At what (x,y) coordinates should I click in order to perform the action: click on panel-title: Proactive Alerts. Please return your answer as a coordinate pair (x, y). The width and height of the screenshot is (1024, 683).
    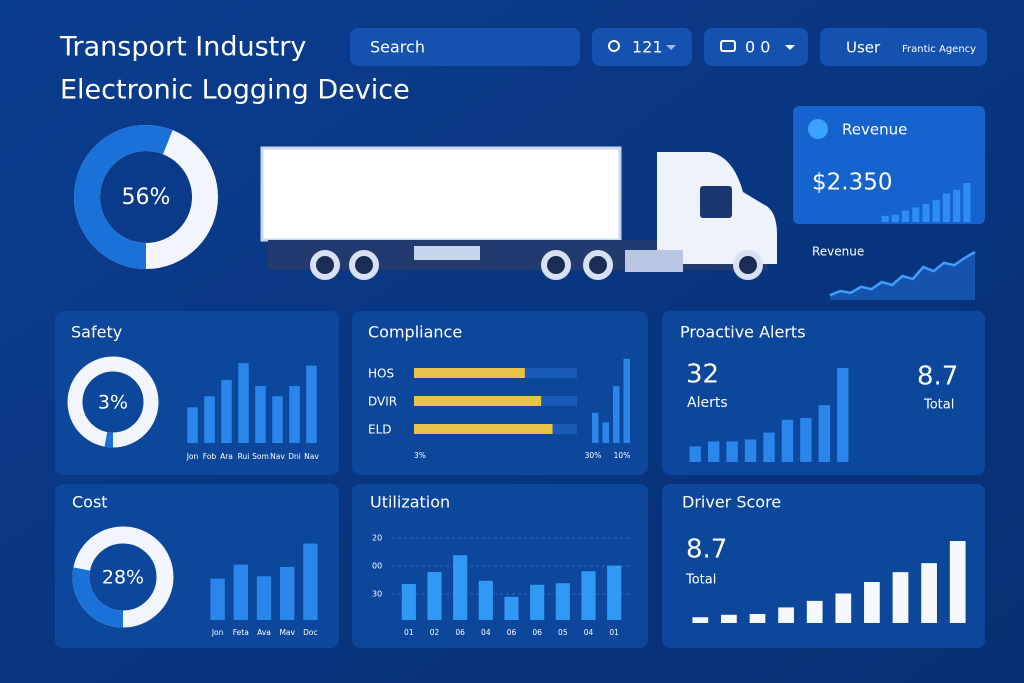
    Looking at the image, I should click on (743, 332).